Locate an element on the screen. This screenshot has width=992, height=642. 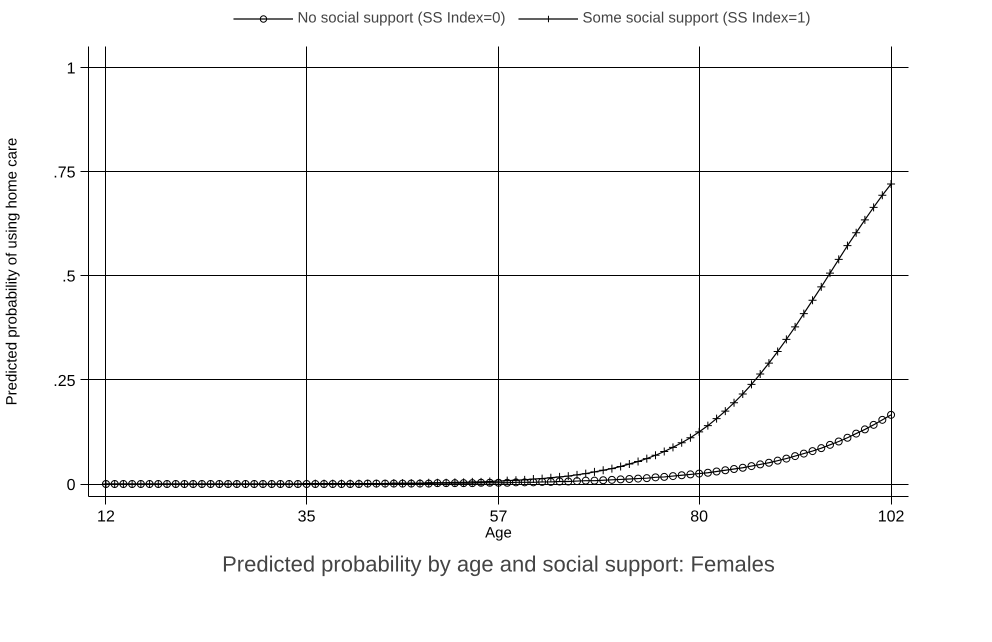
y-tick-label: .75 is located at coordinates (64, 173).